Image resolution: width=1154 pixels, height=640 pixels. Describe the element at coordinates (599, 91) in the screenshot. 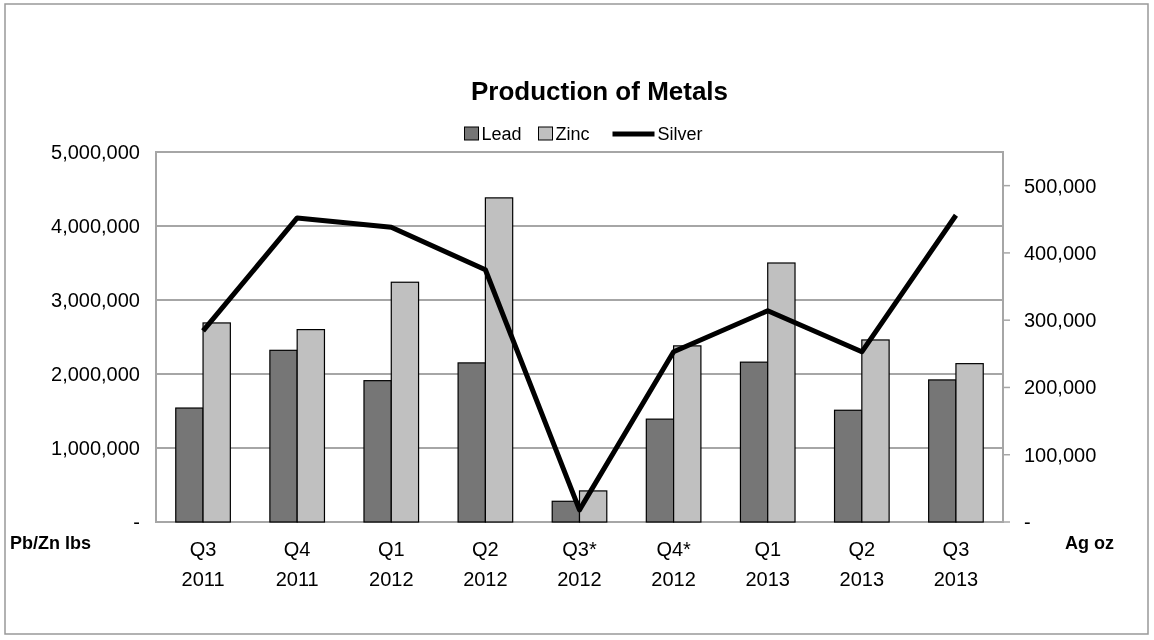

I see `chart-title: Production of Metals` at that location.